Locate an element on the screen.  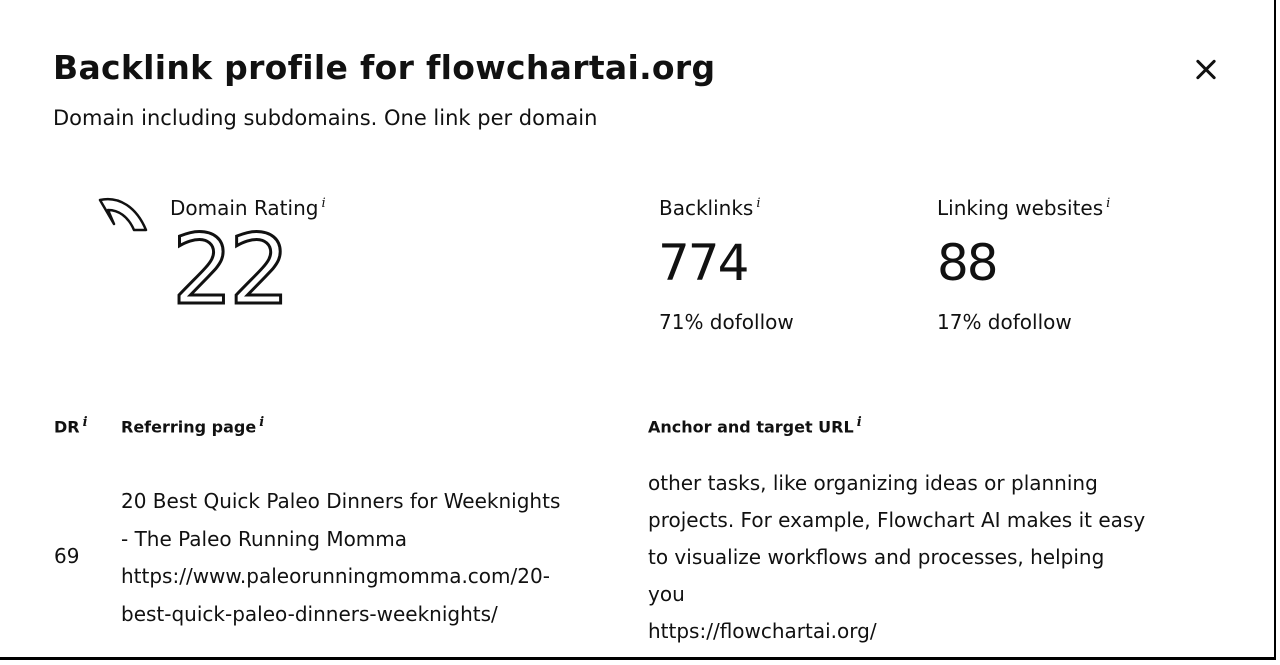
gauge-icon is located at coordinates (123, 214).